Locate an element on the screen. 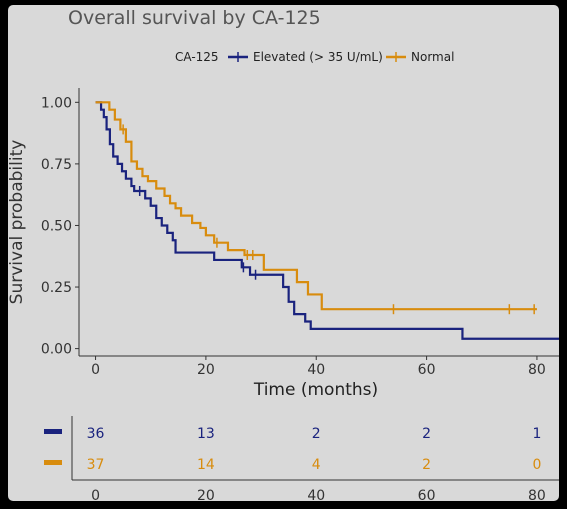  risk-time-label: 0 is located at coordinates (95, 496).